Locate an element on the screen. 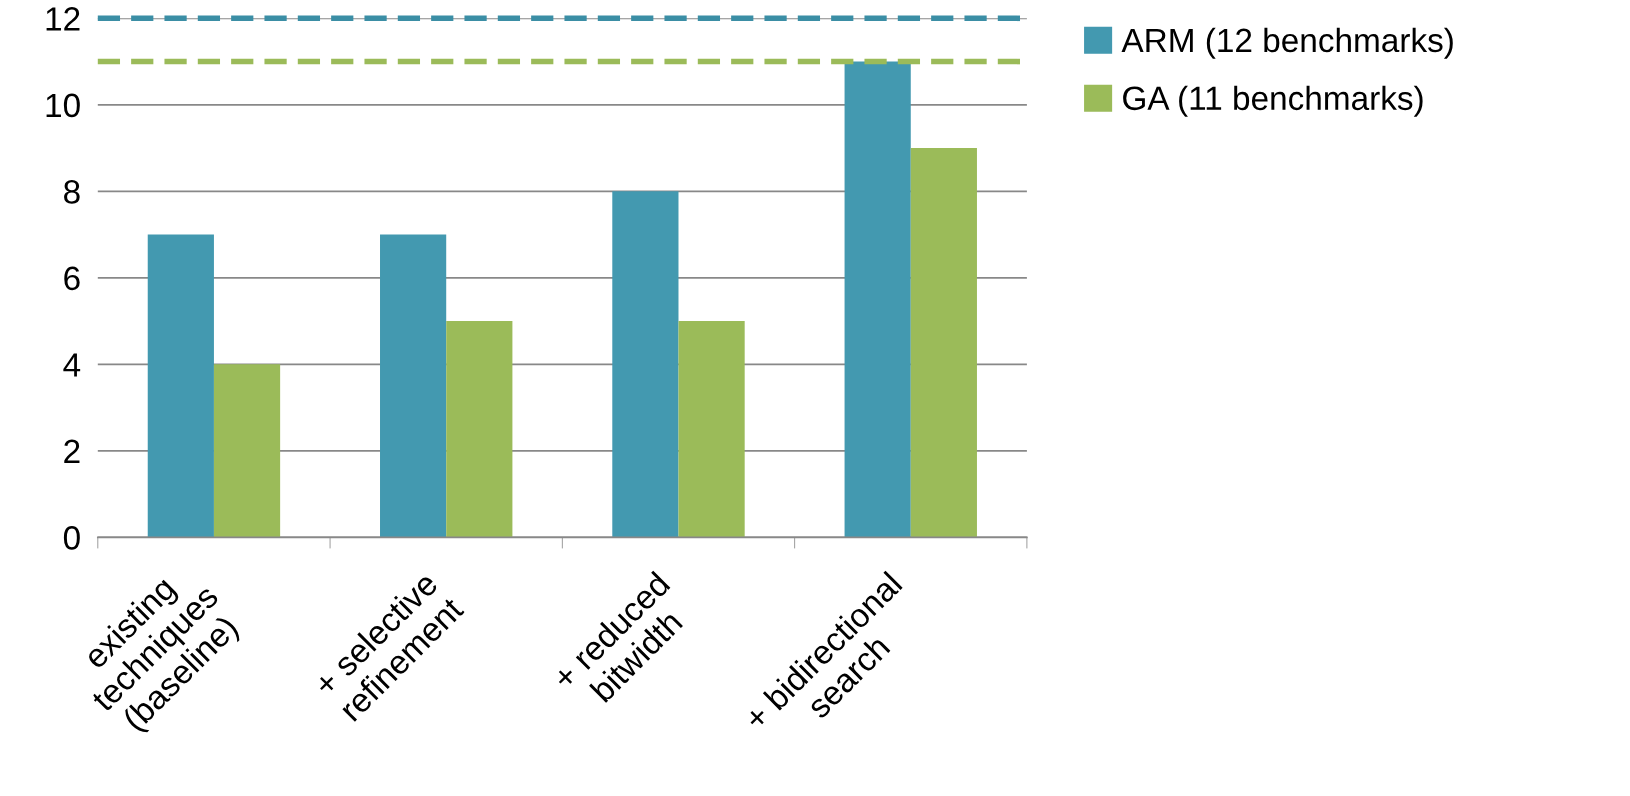 This screenshot has width=1630, height=796. legend-label: ARM (12 benchmarks) is located at coordinates (1287, 43).